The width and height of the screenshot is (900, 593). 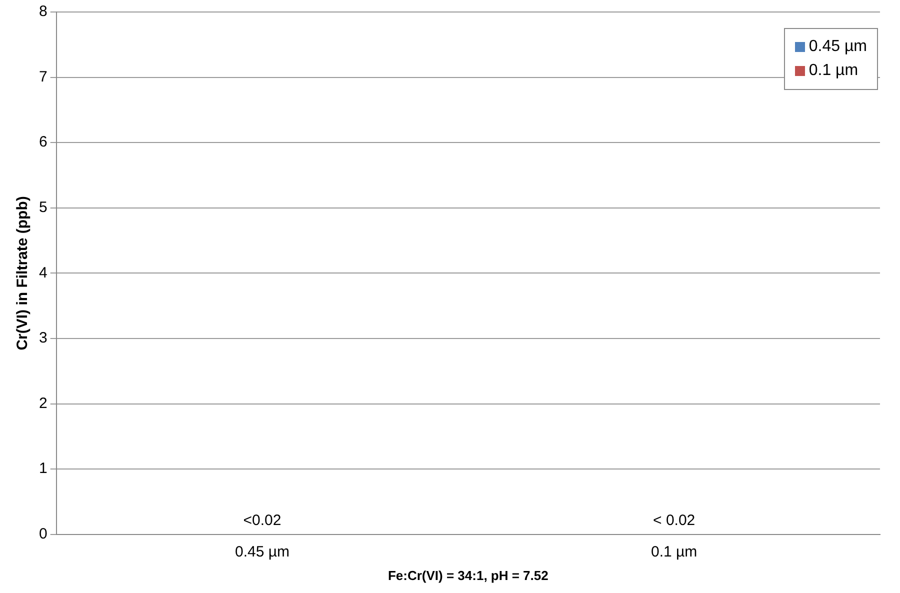 I want to click on data-label: < 0.02, so click(x=674, y=521).